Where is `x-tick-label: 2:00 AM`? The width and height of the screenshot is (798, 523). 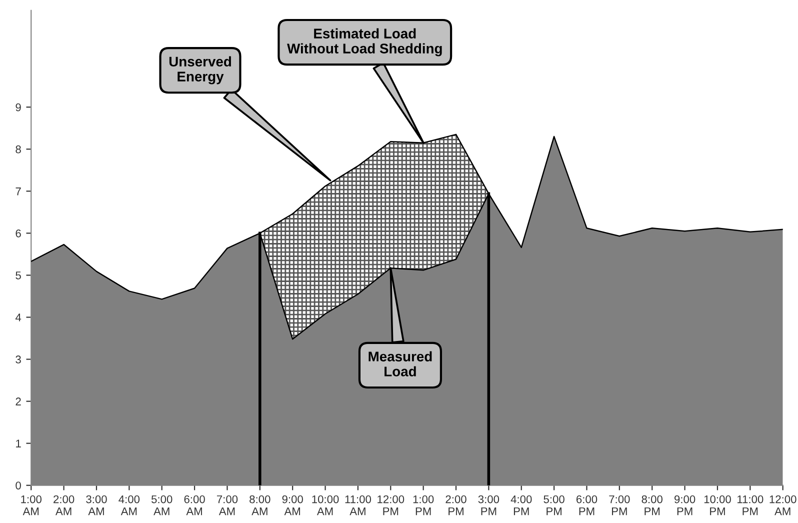
x-tick-label: 2:00 AM is located at coordinates (64, 505).